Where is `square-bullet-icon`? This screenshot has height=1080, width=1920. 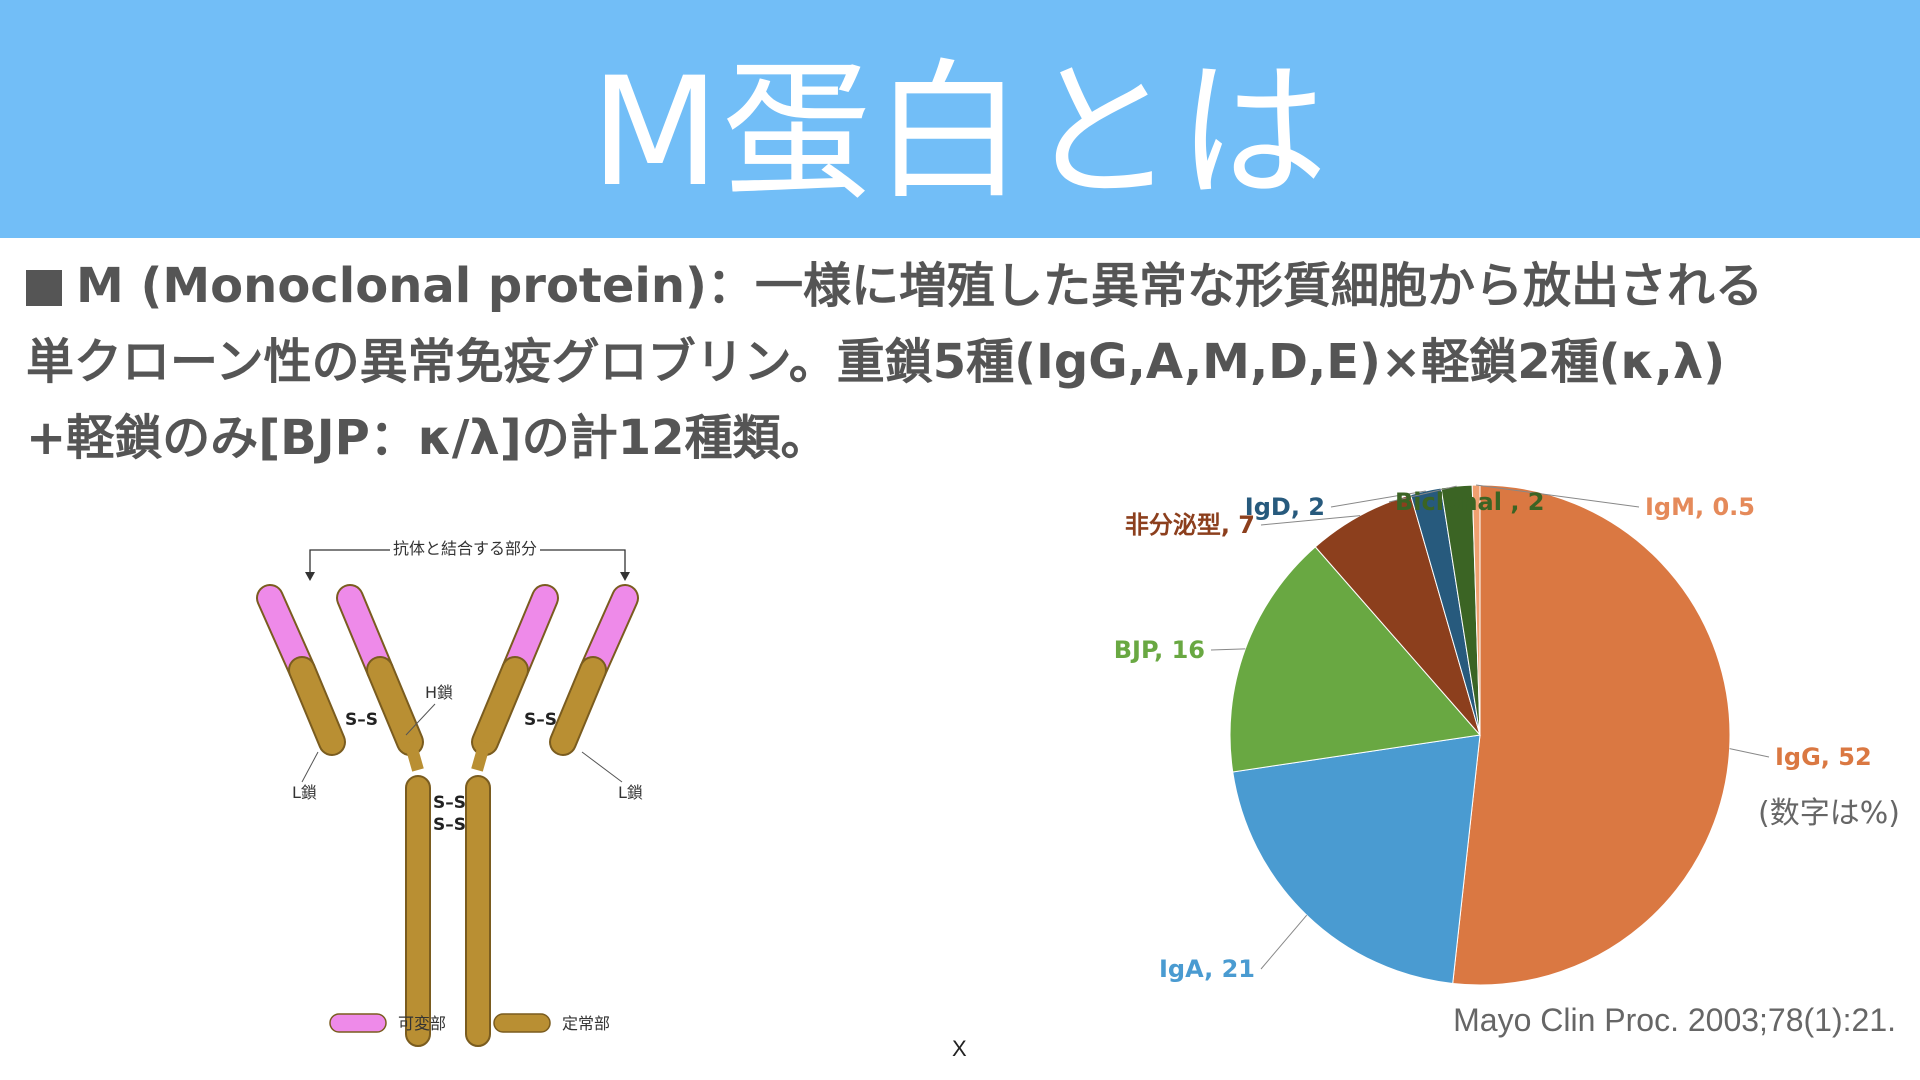 square-bullet-icon is located at coordinates (44, 288).